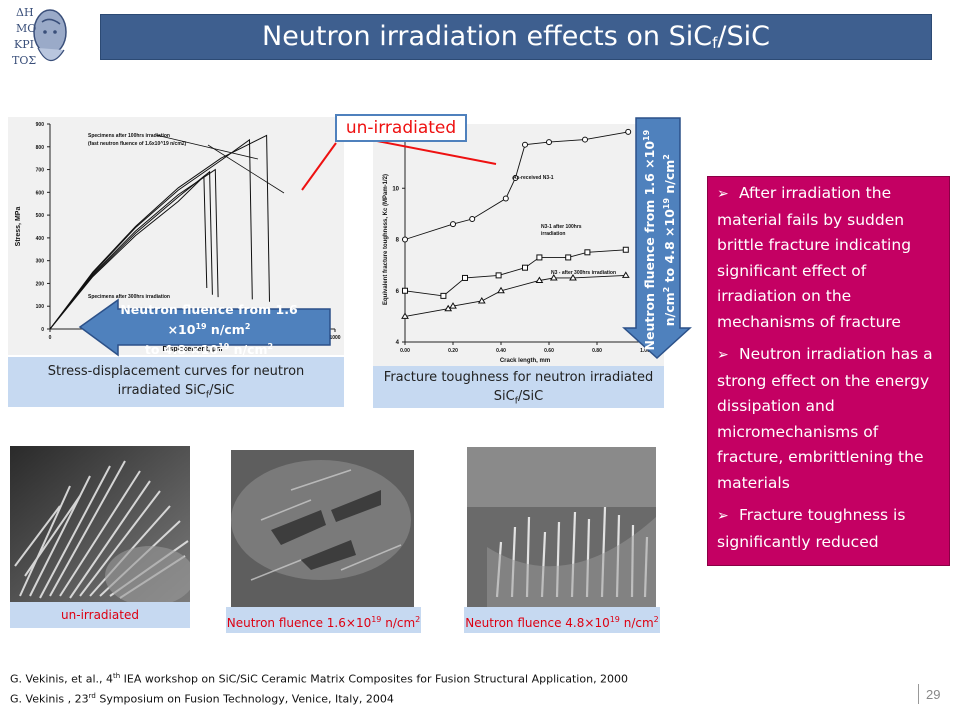 This screenshot has height=720, width=960. I want to click on photo-caption-2-sup2: 2, so click(418, 619).